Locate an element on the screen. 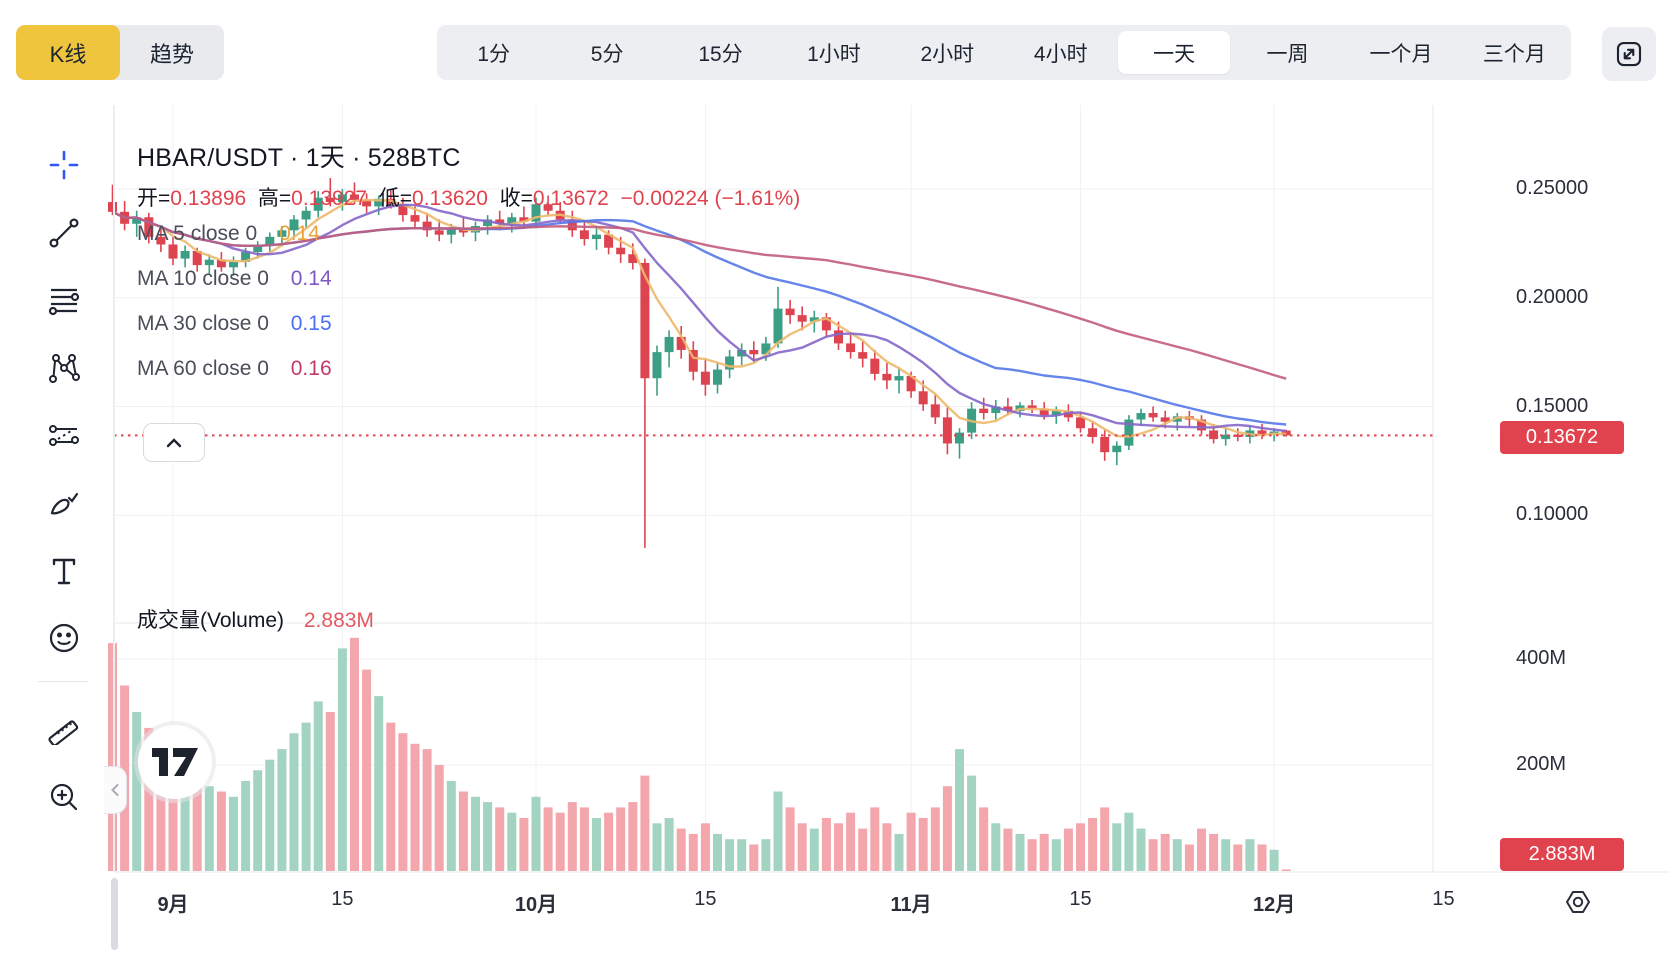  axis-scroll-handle is located at coordinates (114, 914).